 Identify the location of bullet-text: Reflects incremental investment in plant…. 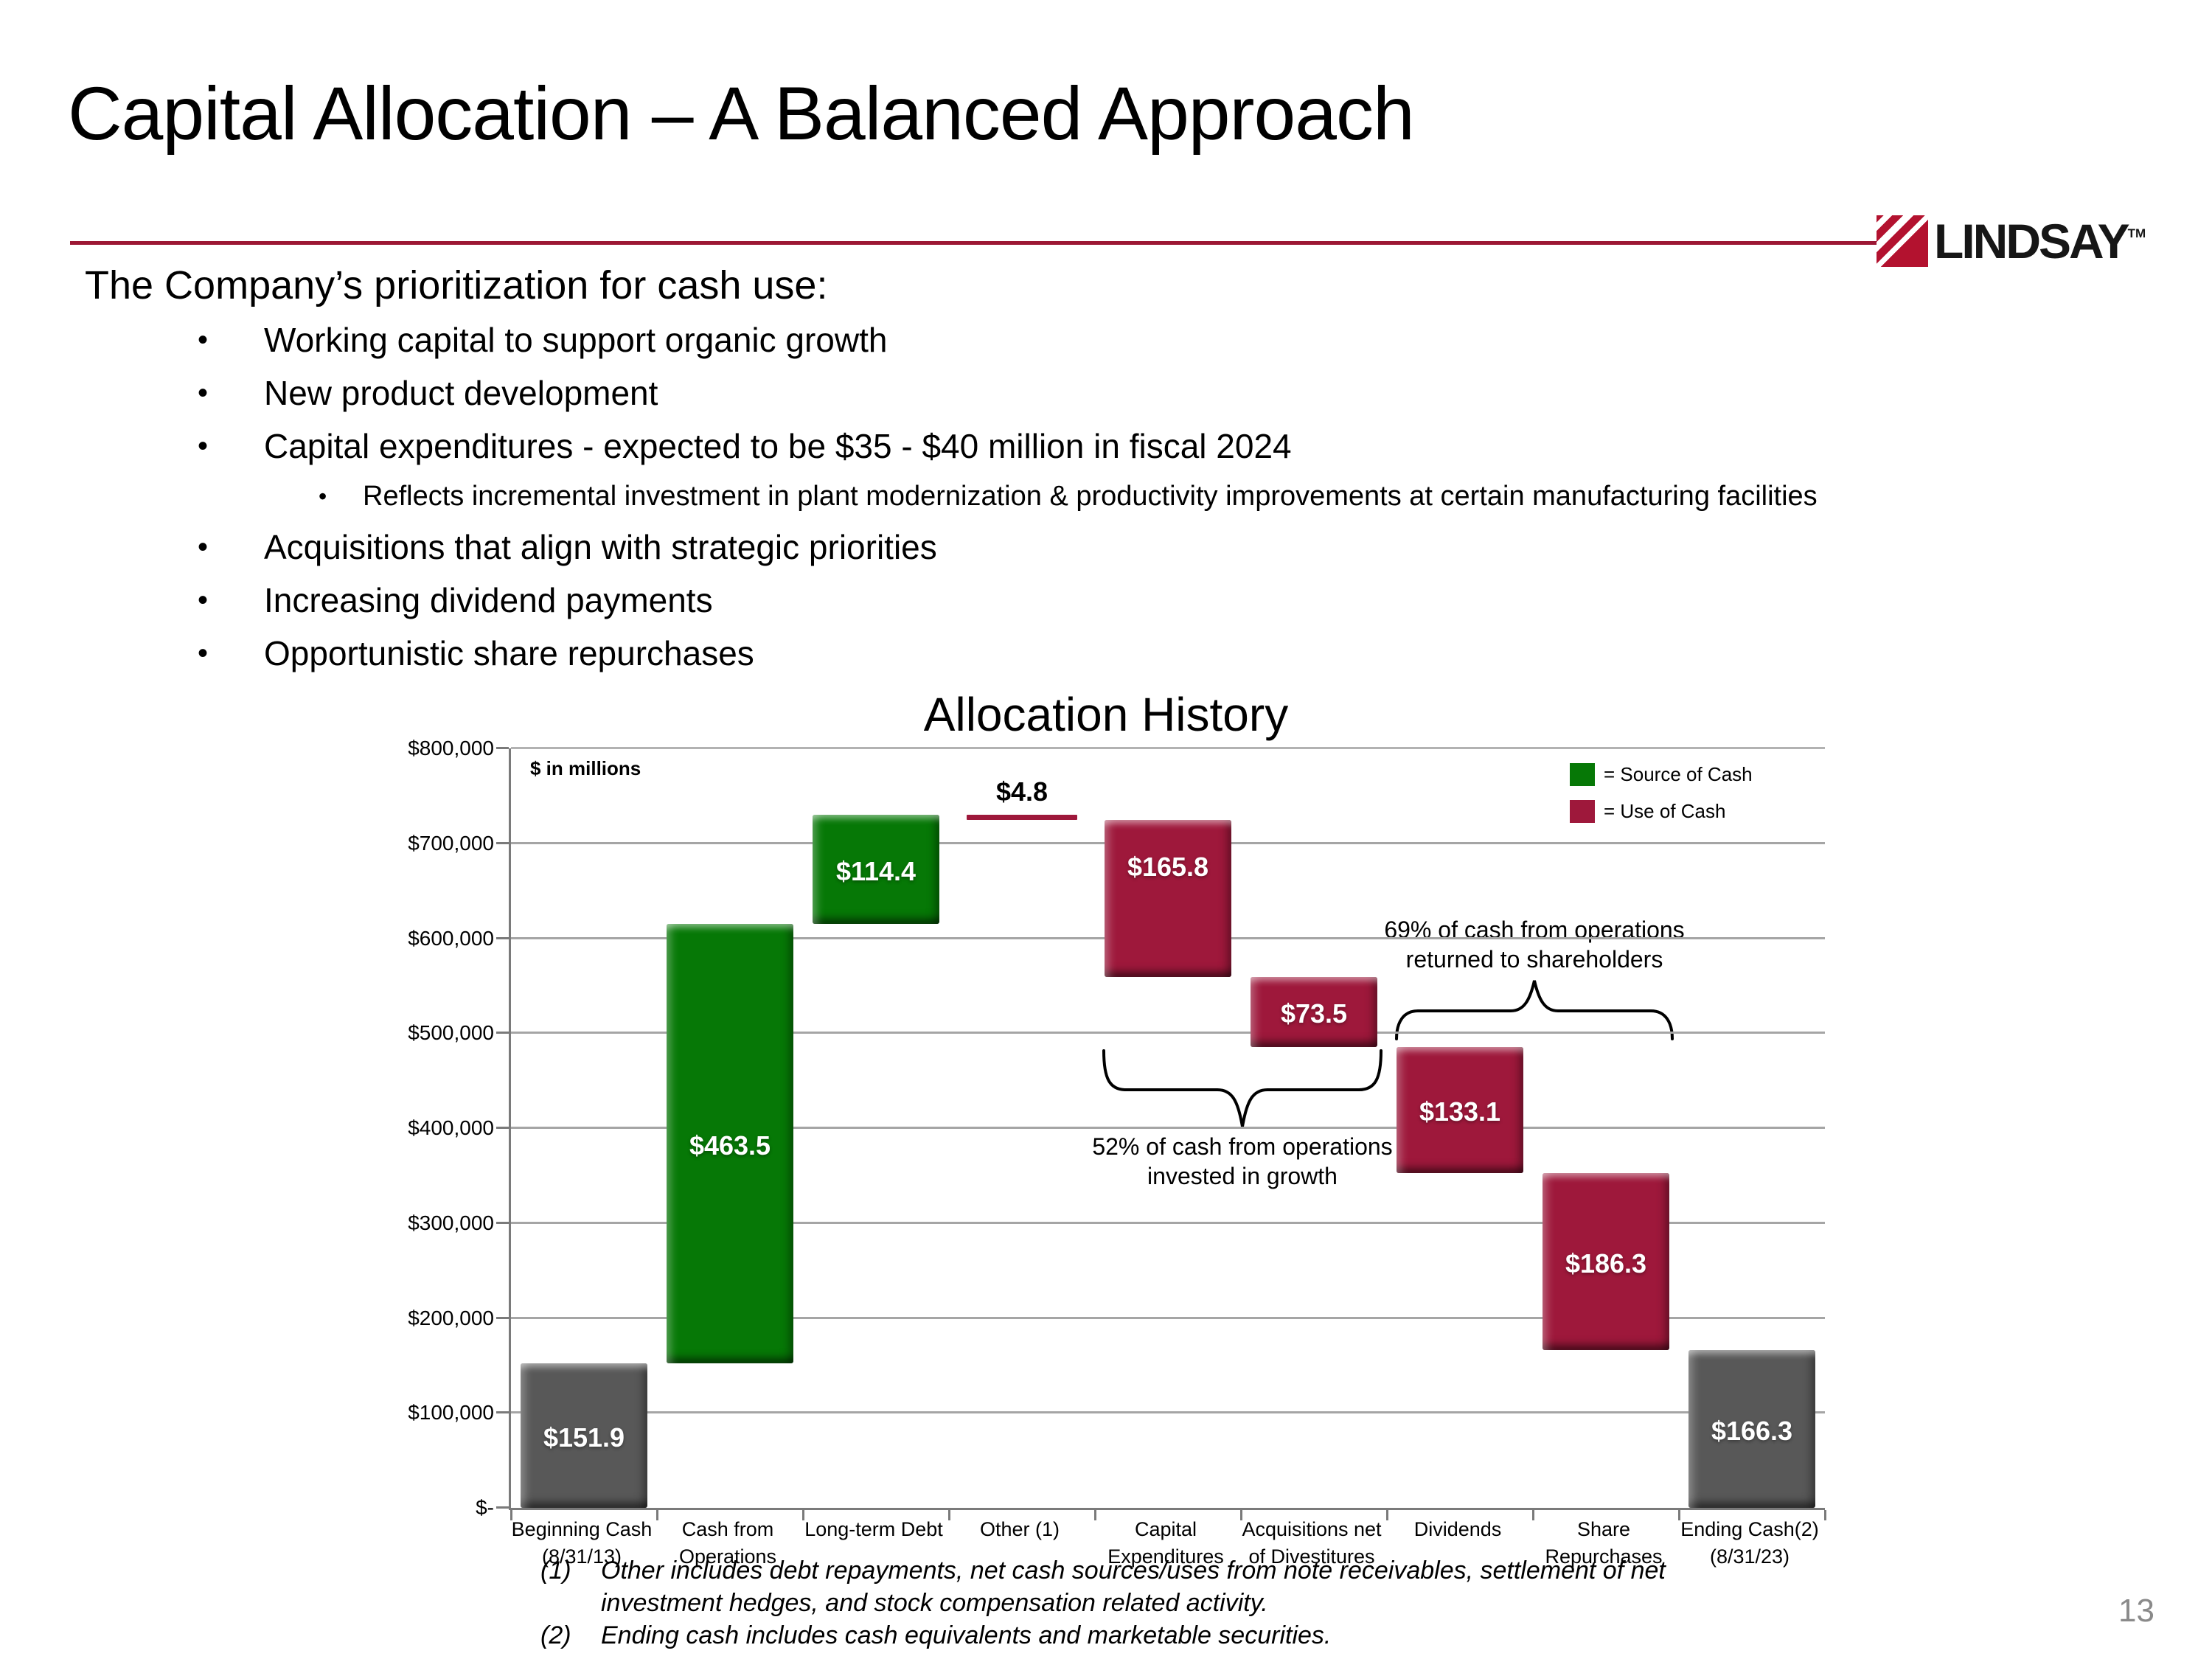
(1090, 496).